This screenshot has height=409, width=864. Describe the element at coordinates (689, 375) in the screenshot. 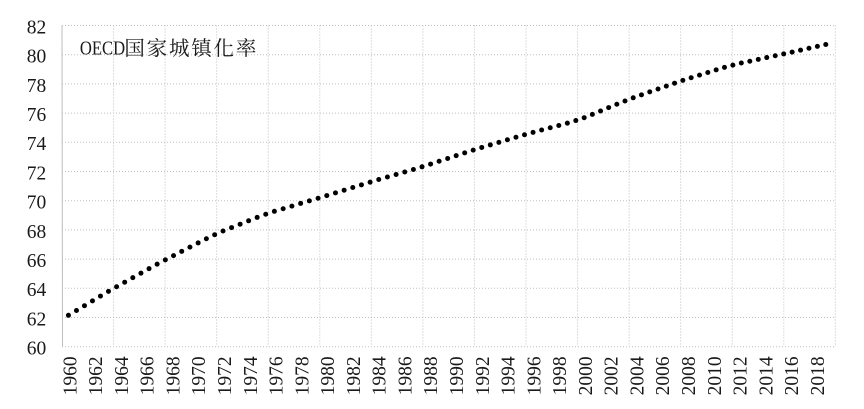

I see `svg-text: 2008` at that location.